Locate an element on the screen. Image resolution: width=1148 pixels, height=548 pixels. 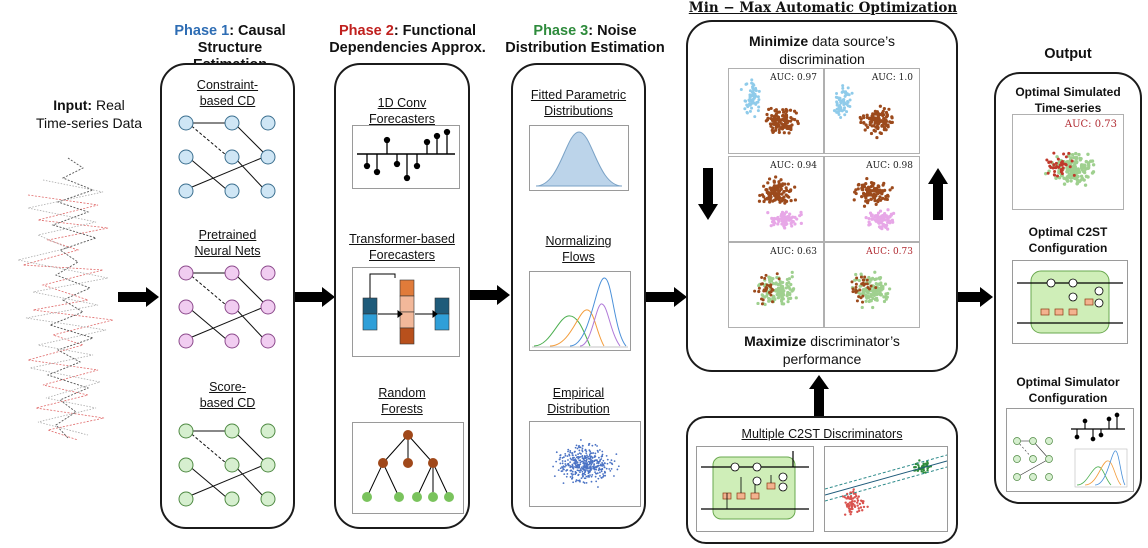
pretrained-nets-graph-icon is located at coordinates (227, 307).